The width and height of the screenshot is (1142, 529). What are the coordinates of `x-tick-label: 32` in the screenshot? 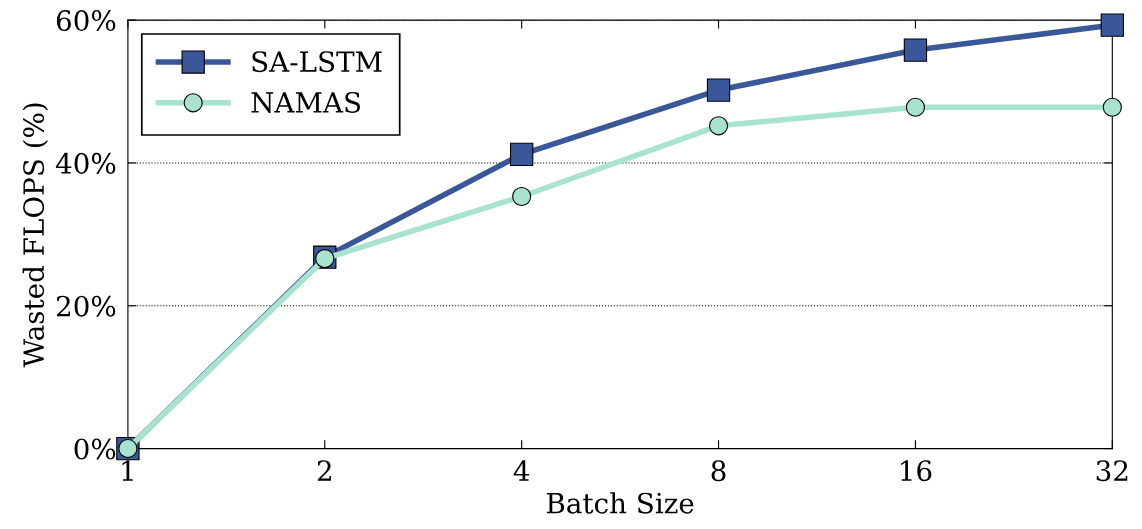 It's located at (1112, 471).